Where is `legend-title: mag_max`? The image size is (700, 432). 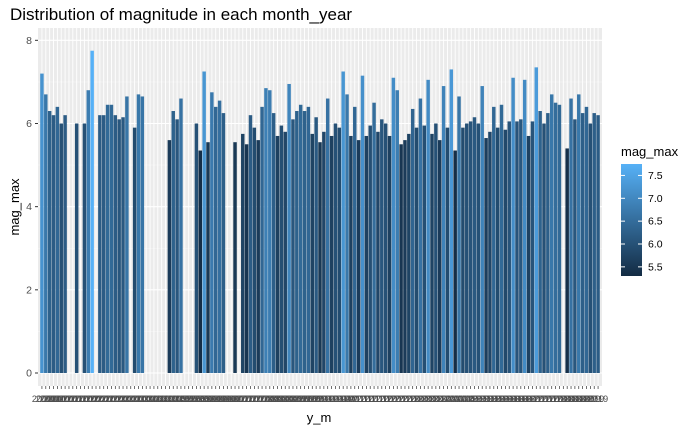
legend-title: mag_max is located at coordinates (650, 151).